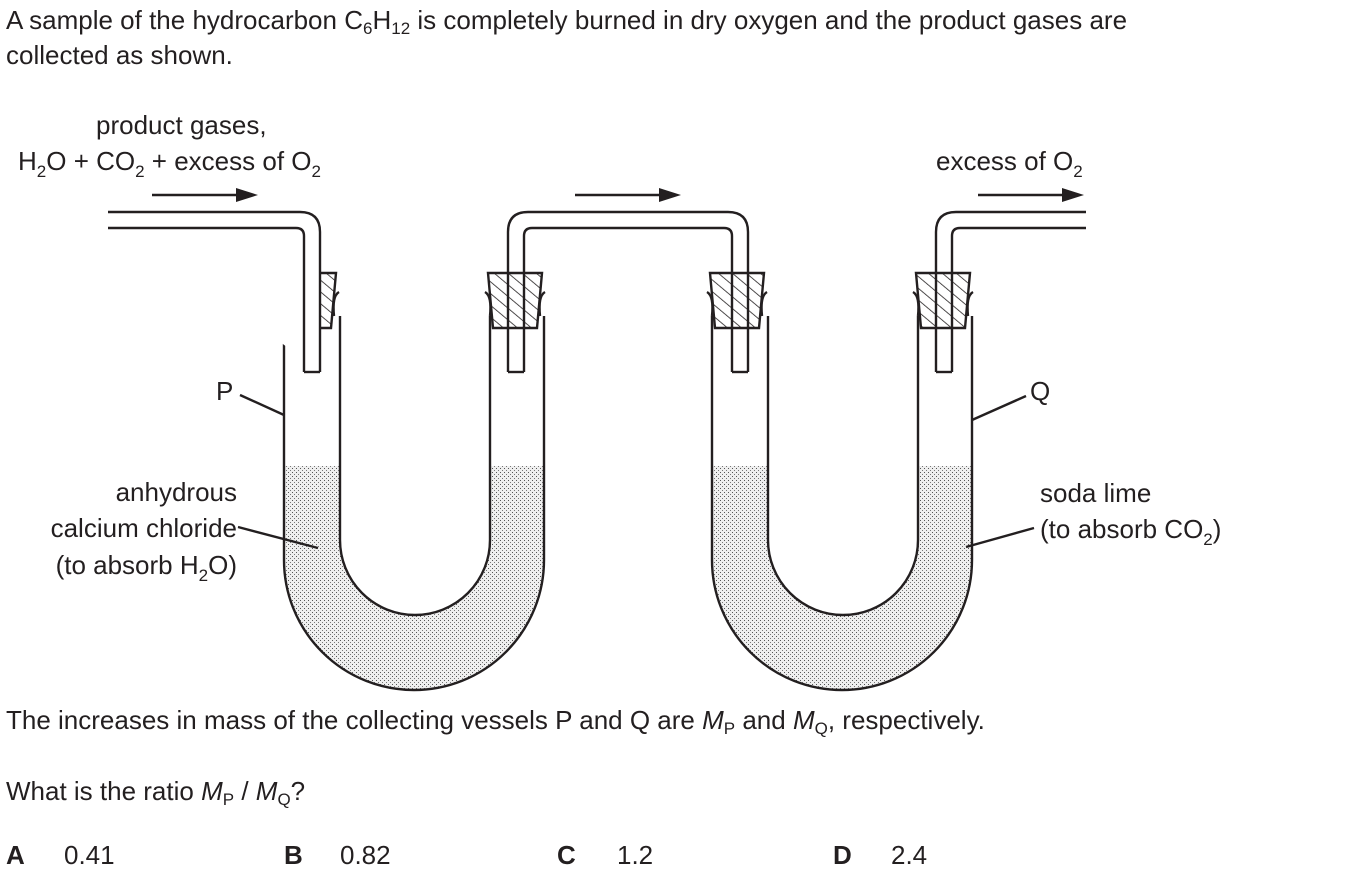 Image resolution: width=1370 pixels, height=873 pixels. What do you see at coordinates (60, 855) in the screenshot?
I see `option-a: A 0.41` at bounding box center [60, 855].